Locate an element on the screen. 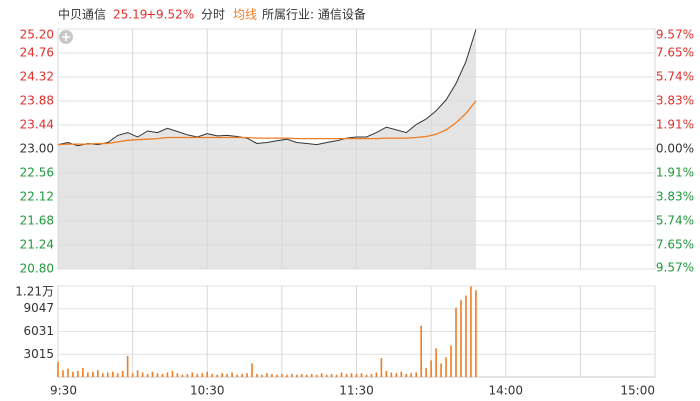 This screenshot has width=700, height=401. y-tick-label: 25.20 is located at coordinates (37, 35).